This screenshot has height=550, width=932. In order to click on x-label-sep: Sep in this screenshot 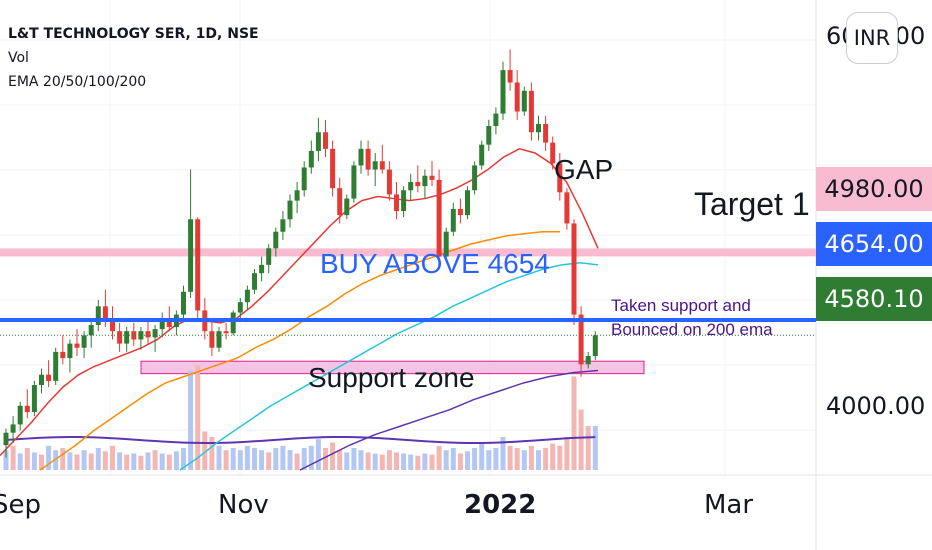, I will do `click(21, 505)`.